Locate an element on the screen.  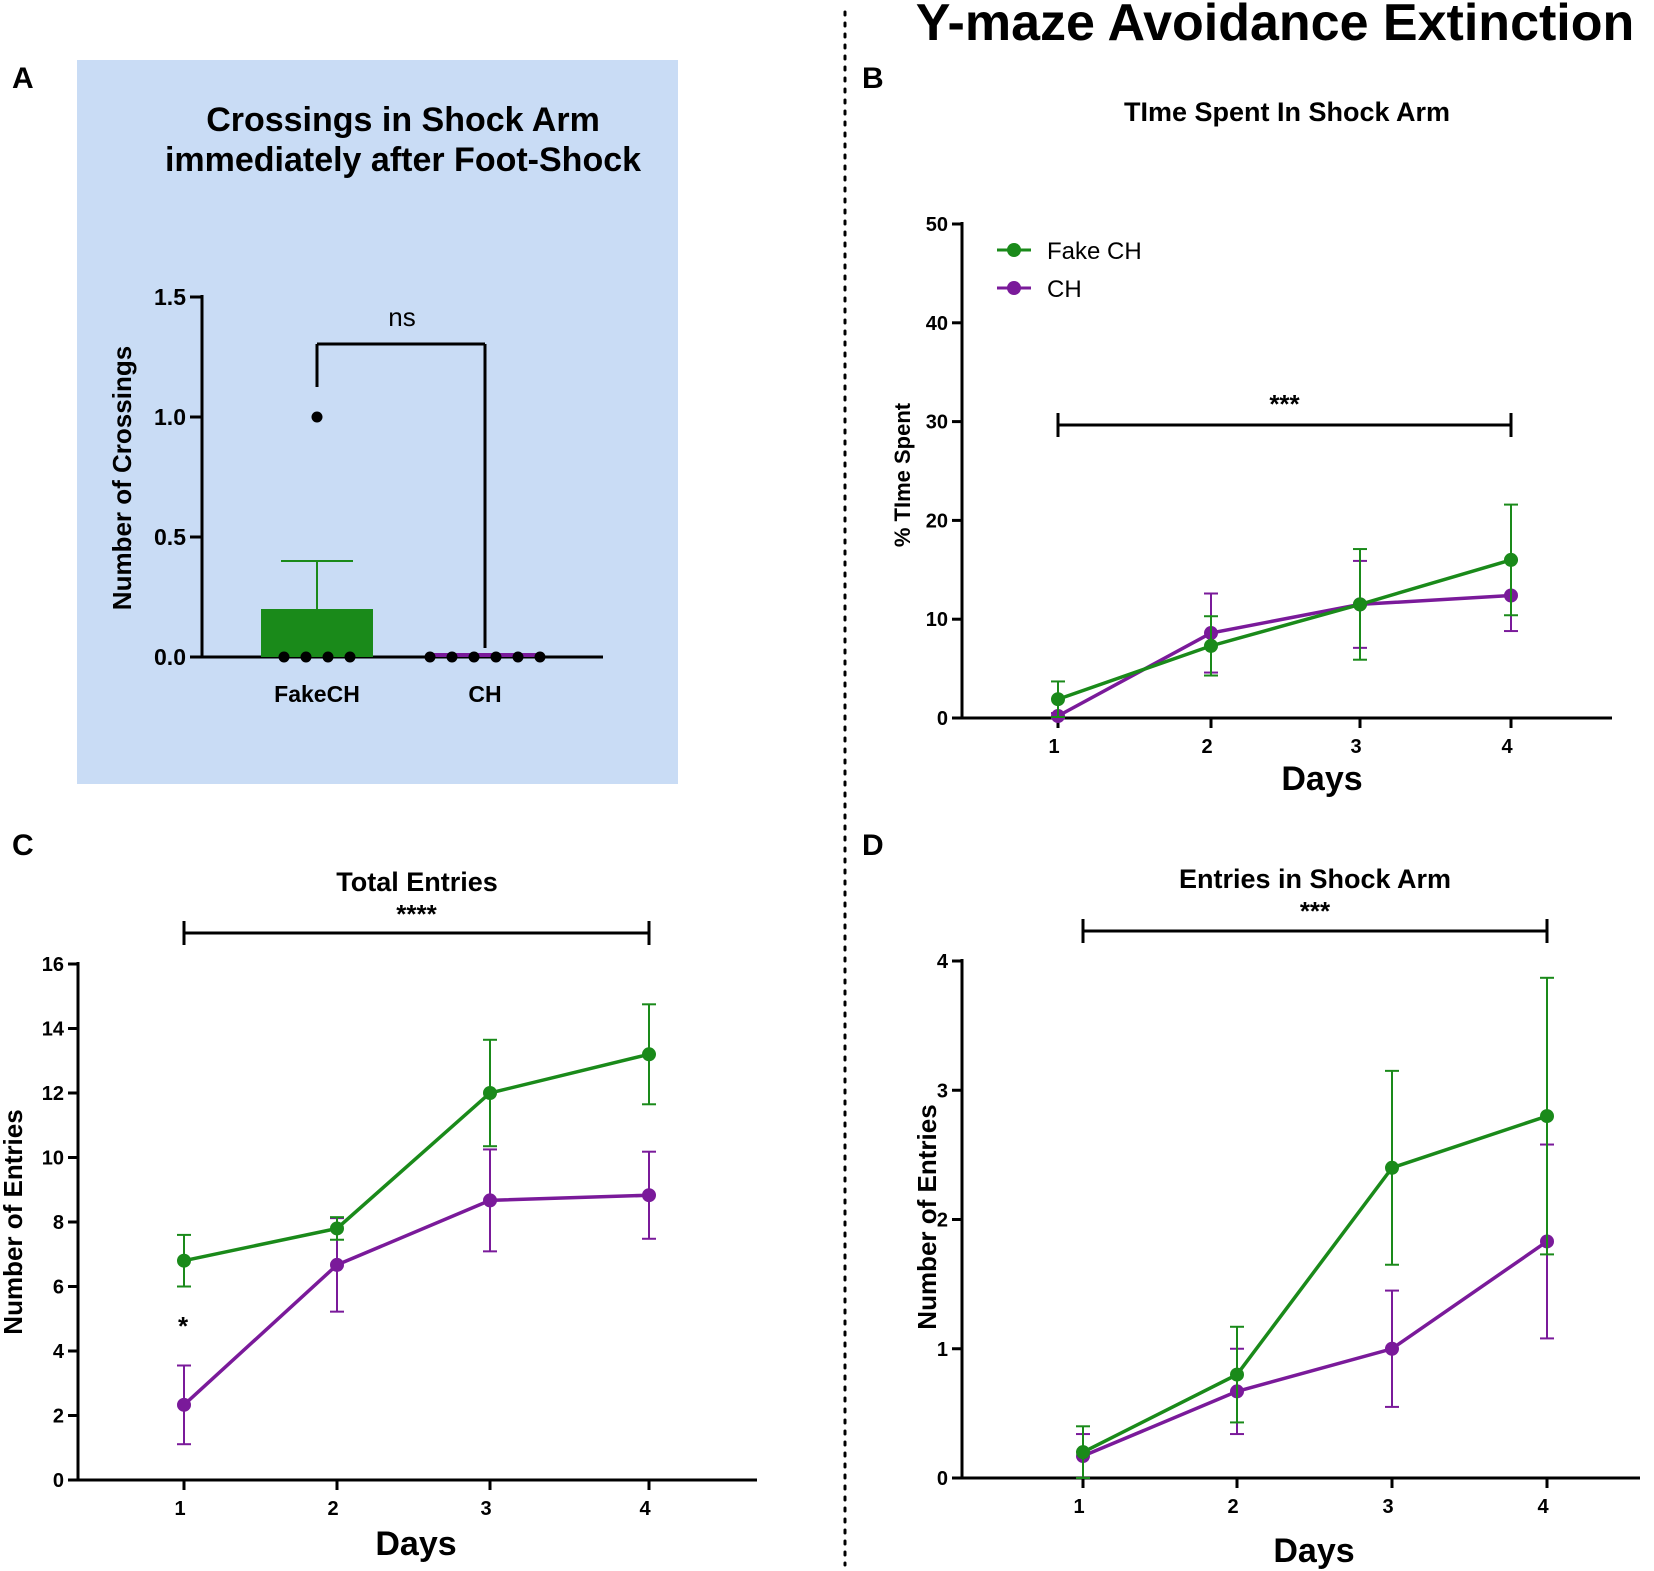
y-tick-label: 12 is located at coordinates (53, 1094).